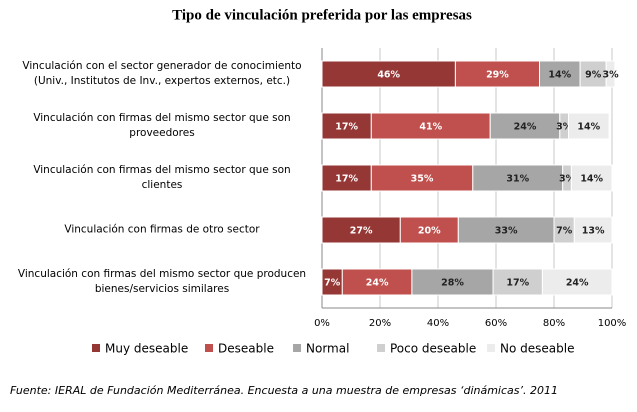 This screenshot has height=412, width=637. I want to click on category-label: Vinculación con firmas de otro sector, so click(162, 229).